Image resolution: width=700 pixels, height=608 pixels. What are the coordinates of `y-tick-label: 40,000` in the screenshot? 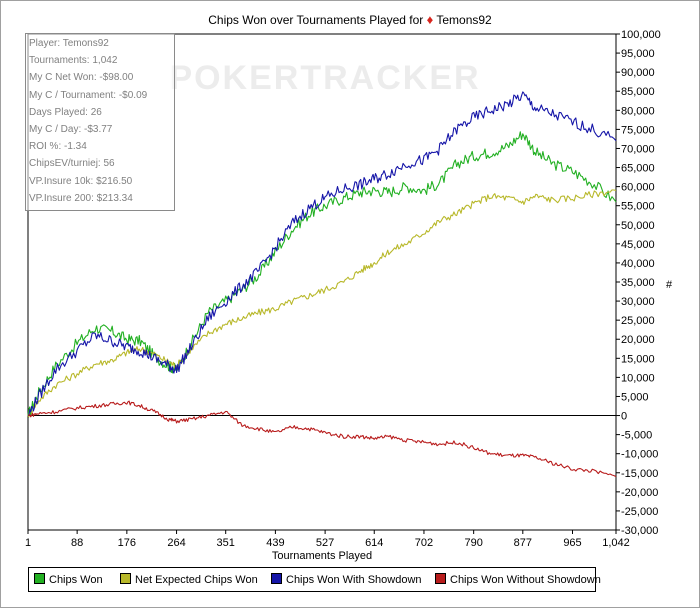 It's located at (638, 264).